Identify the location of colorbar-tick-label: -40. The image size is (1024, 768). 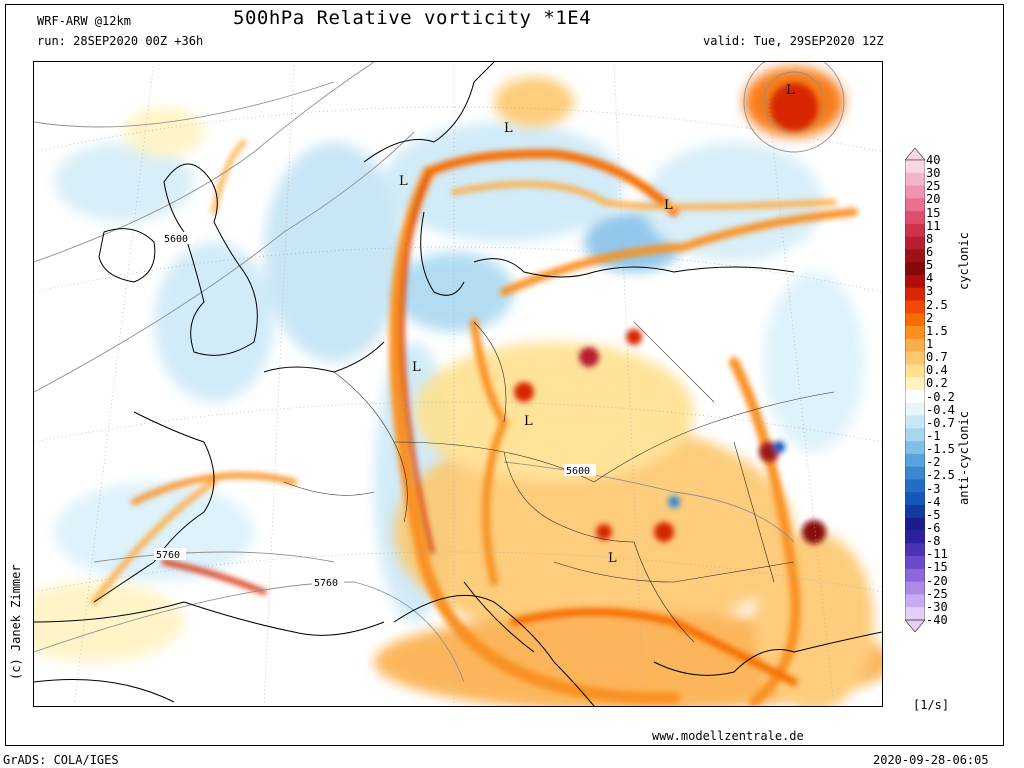
(937, 620).